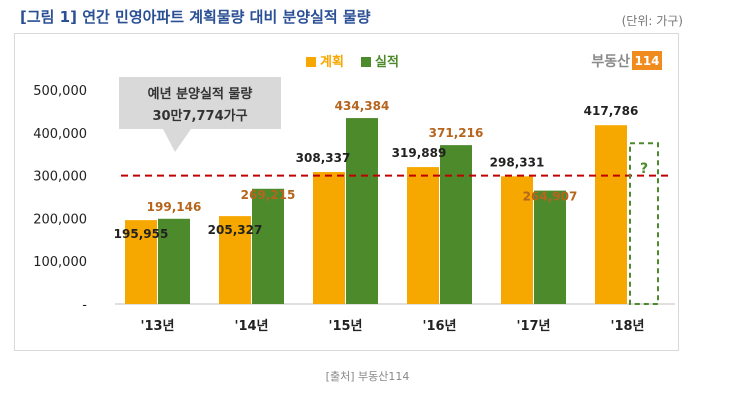 The image size is (735, 407). Describe the element at coordinates (195, 17) in the screenshot. I see `figure-title: [그림 1] 연간 민영아파트 계획물량 대비 분양실적 물량` at that location.